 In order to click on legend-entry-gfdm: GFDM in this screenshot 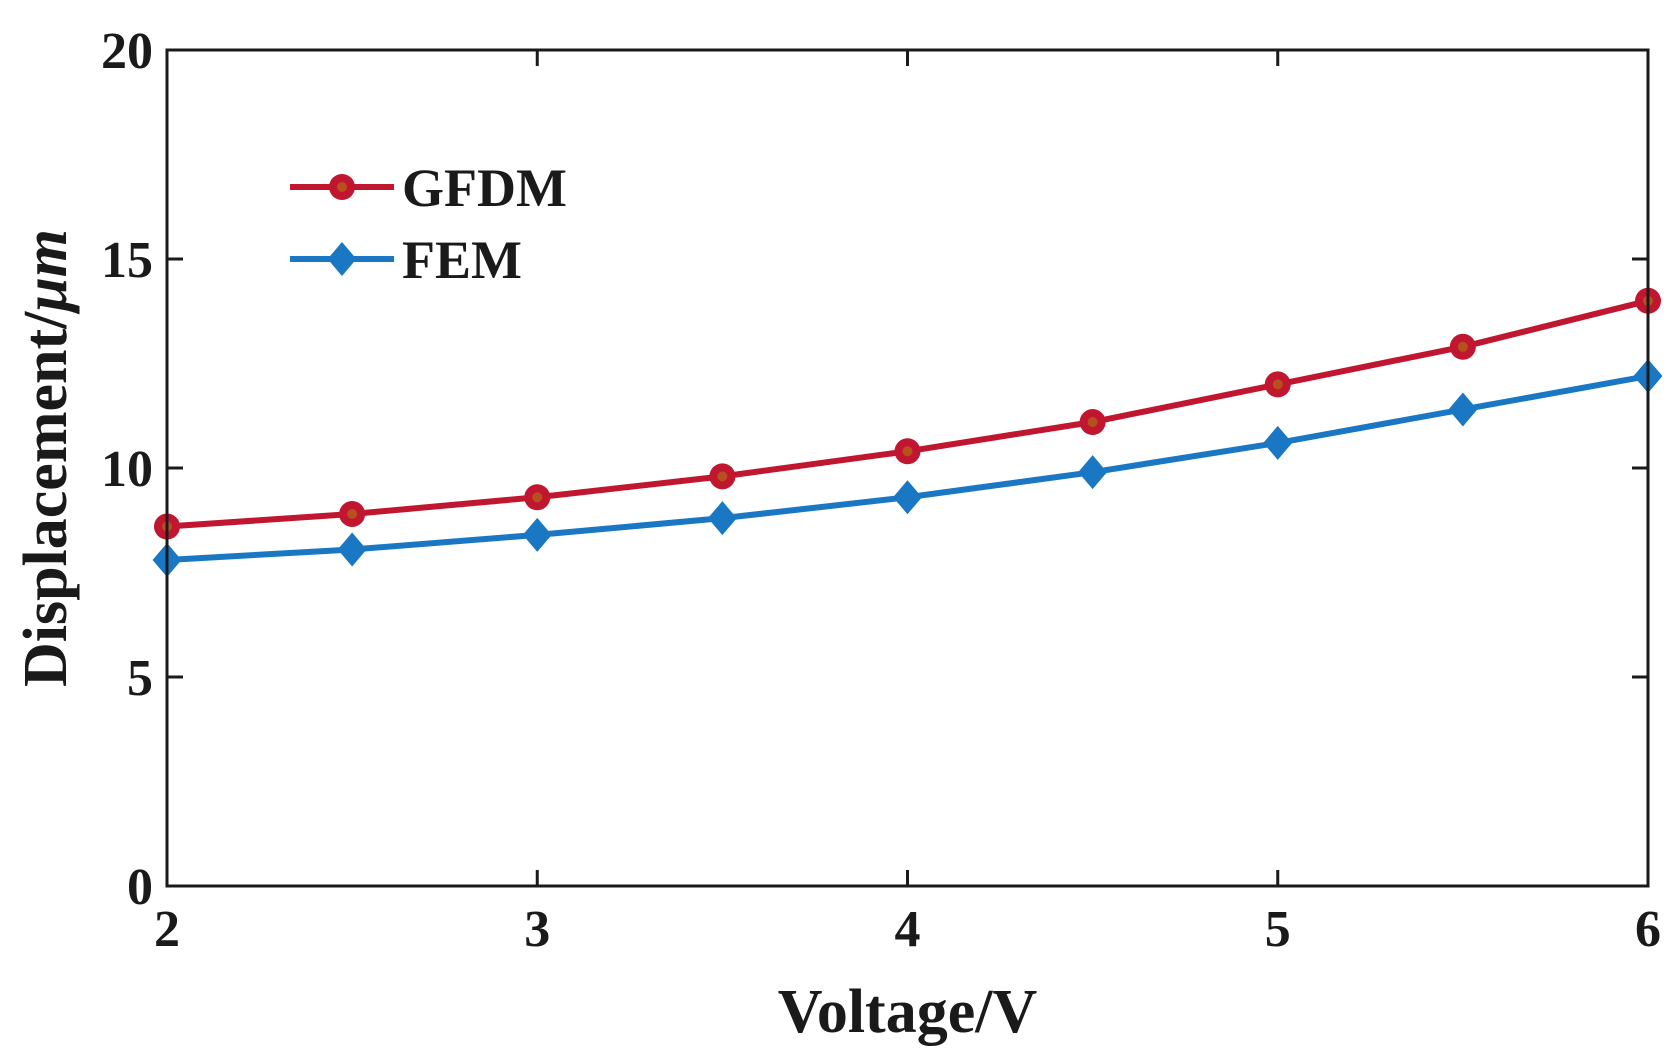, I will do `click(428, 188)`.